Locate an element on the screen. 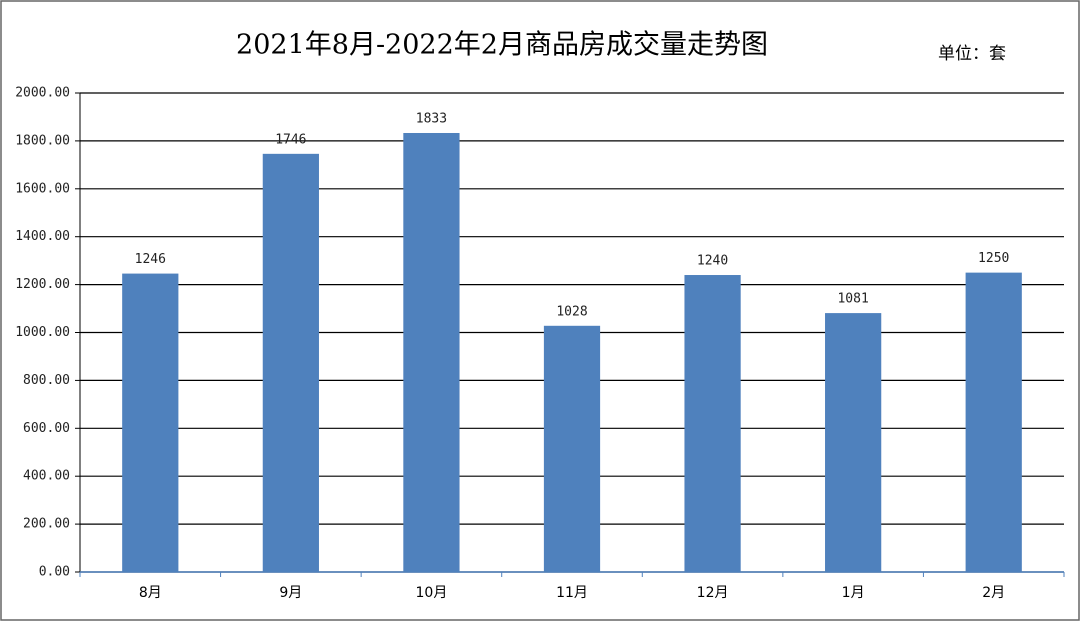 The image size is (1080, 621). x-tick-label: 1月 is located at coordinates (853, 593).